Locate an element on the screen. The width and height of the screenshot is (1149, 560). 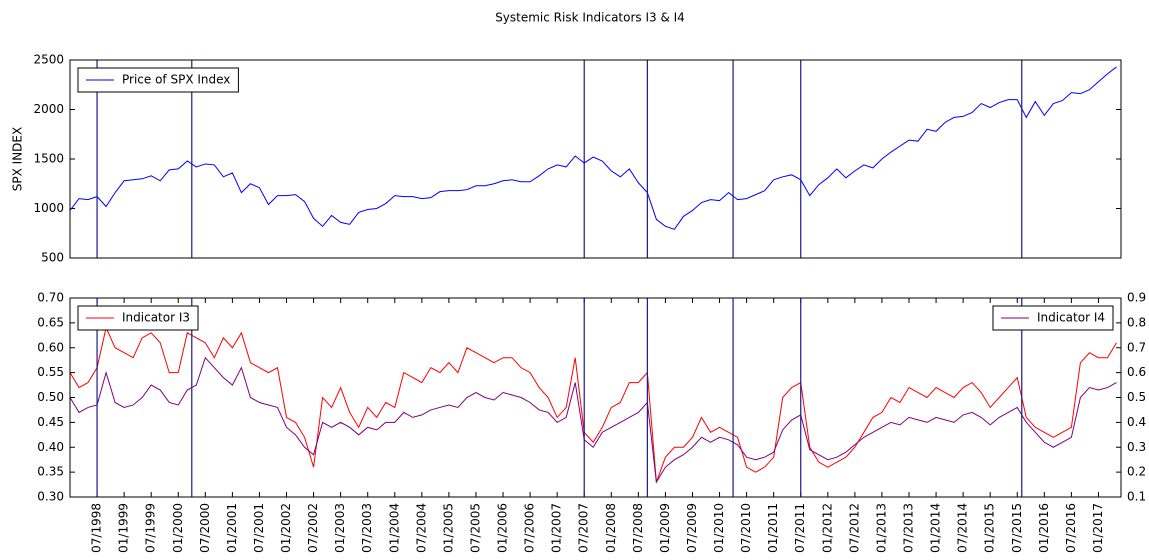
x-tick-label: 07/2005 is located at coordinates (475, 528).